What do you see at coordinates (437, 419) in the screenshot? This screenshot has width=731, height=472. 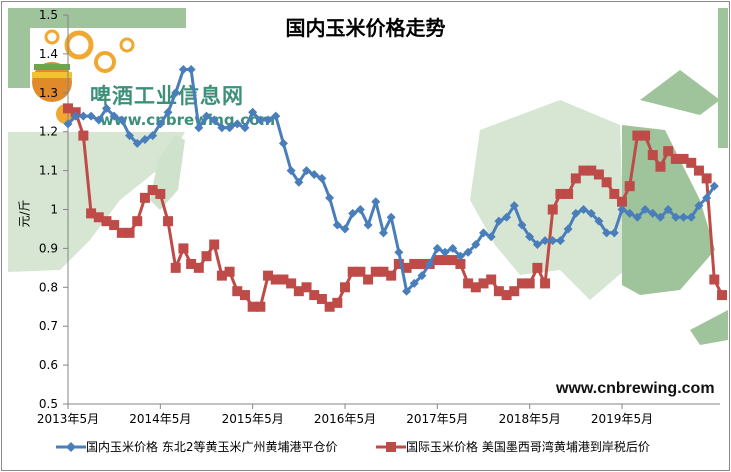 I see `x-tick-label: 2017年5月` at bounding box center [437, 419].